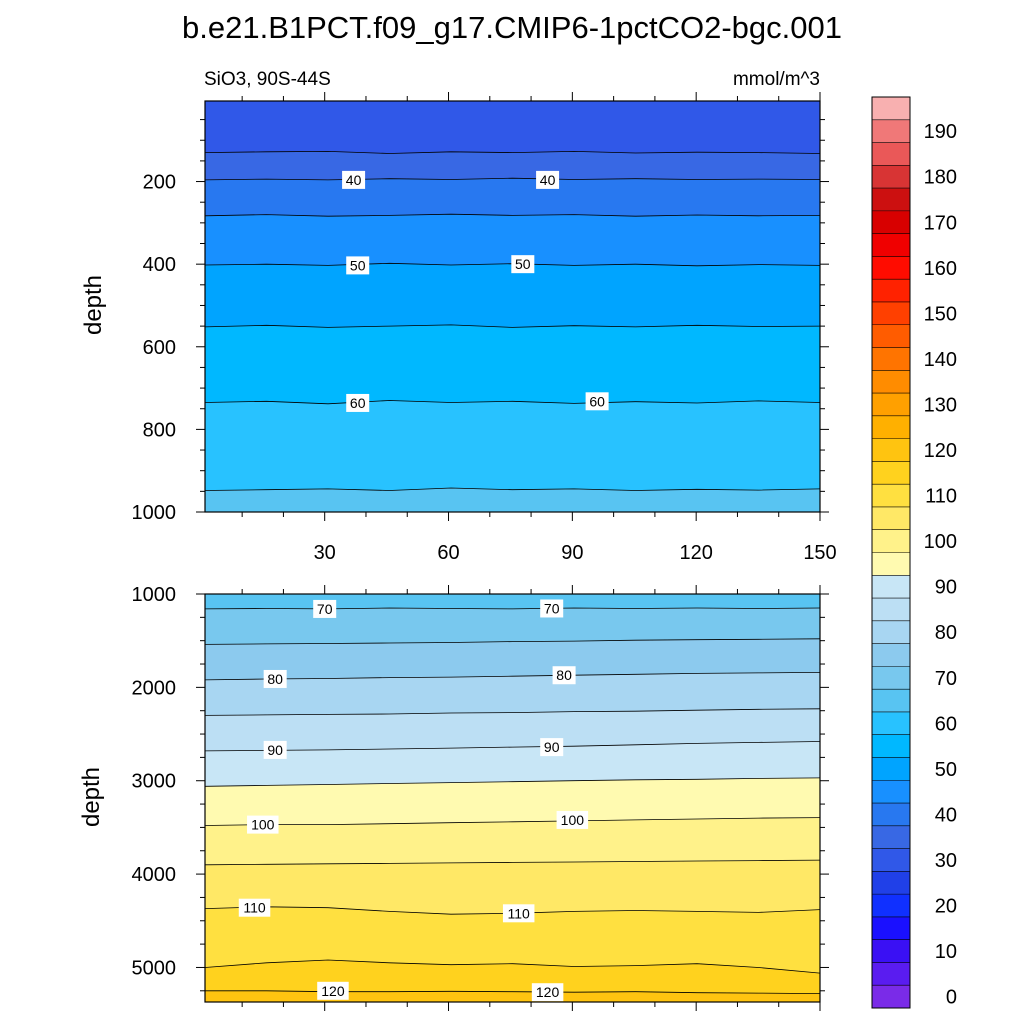  Describe the element at coordinates (776, 79) in the screenshot. I see `units-label: mmol/m^3` at that location.